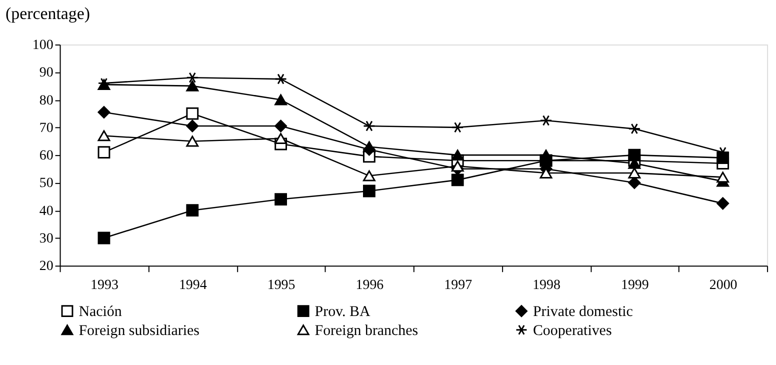 Image resolution: width=776 pixels, height=365 pixels. I want to click on y-tick-label: 50, so click(46, 184).